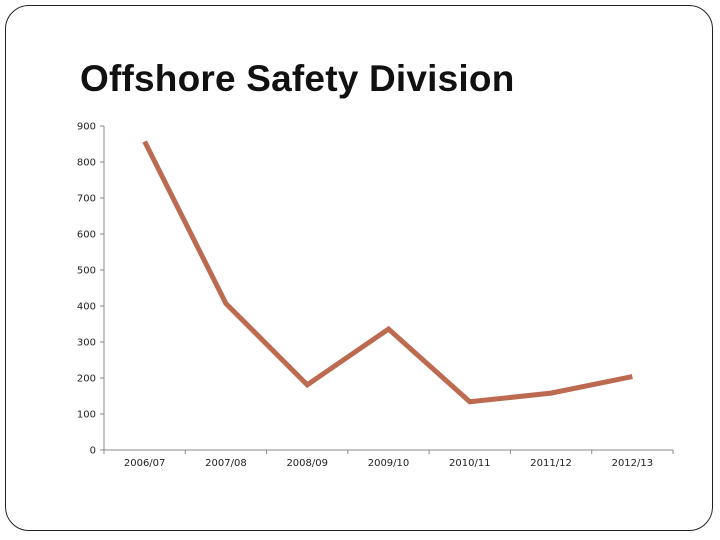  I want to click on y-tick-label: 400, so click(86, 307).